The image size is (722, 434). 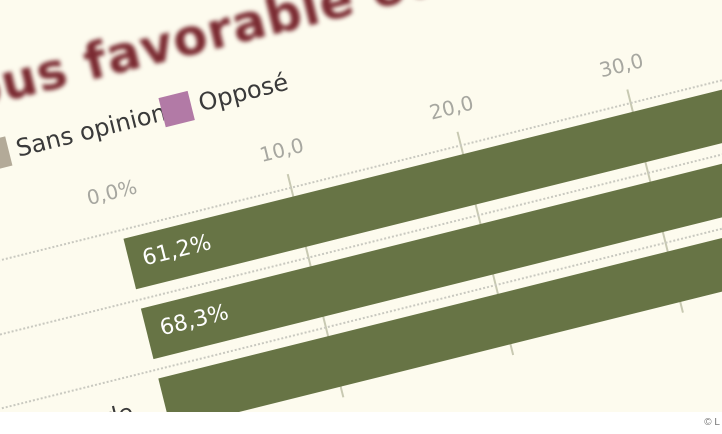 What do you see at coordinates (194, 321) in the screenshot?
I see `bar-value-label: 68,3%` at bounding box center [194, 321].